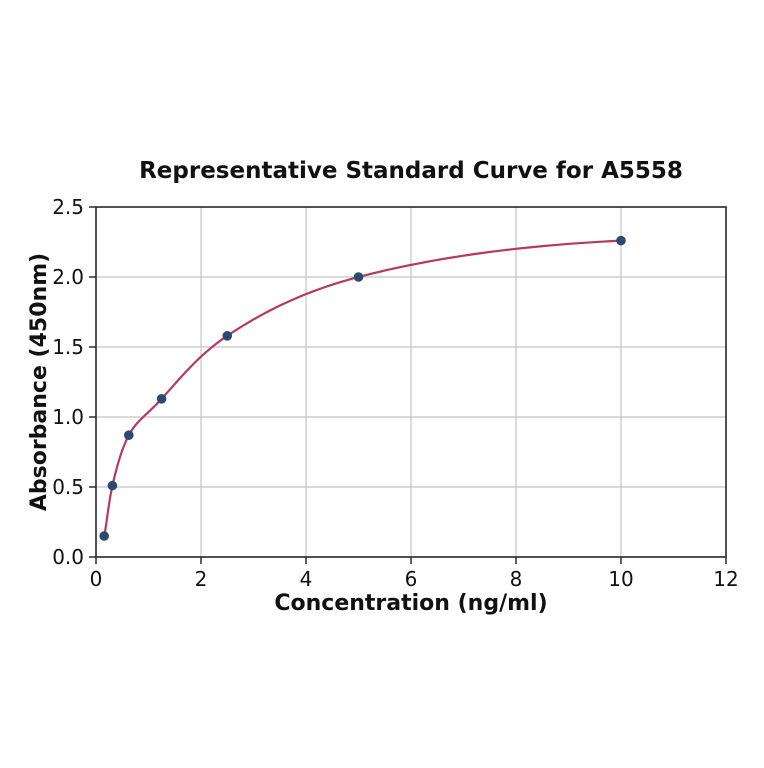 This screenshot has height=768, width=764. Describe the element at coordinates (68, 347) in the screenshot. I see `y-tick-label: 1.5` at that location.